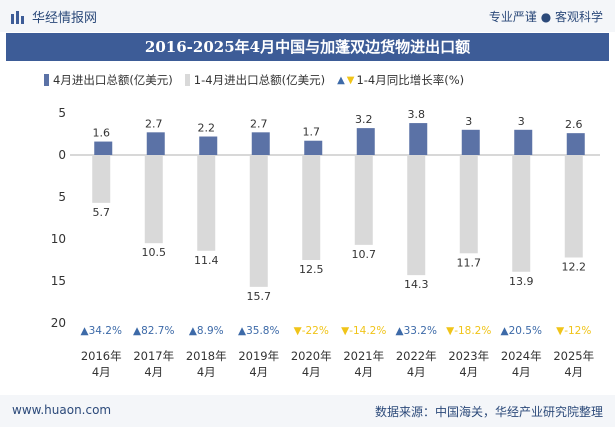 This screenshot has width=615, height=427. What do you see at coordinates (488, 412) in the screenshot?
I see `data-source: 数据来源：中国海关，华经产业研究院整理` at bounding box center [488, 412].